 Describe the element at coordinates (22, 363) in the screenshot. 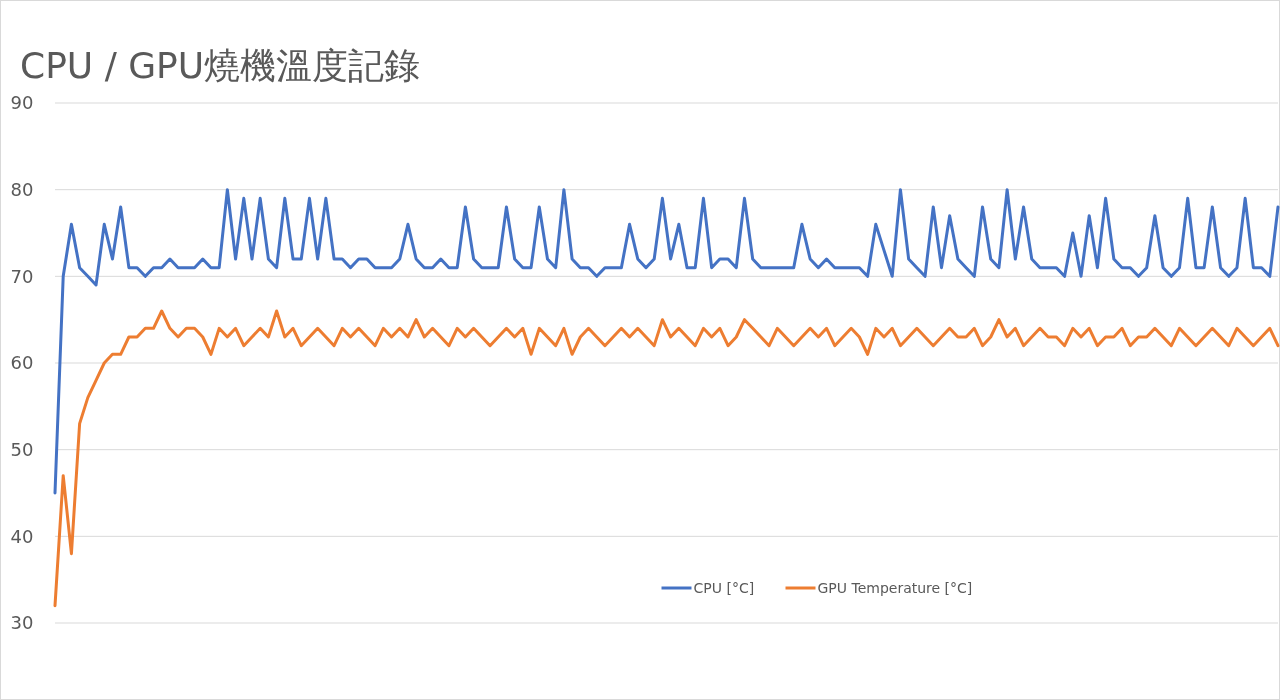

I see `y-tick-label: 60` at that location.